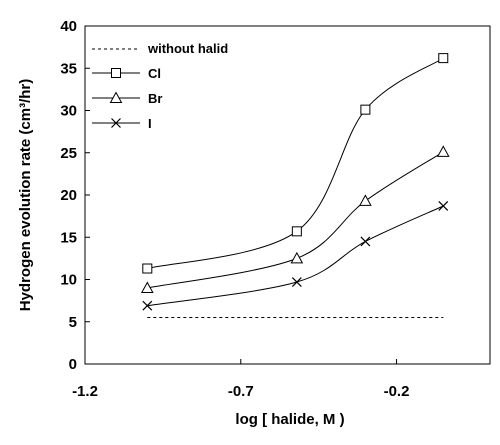  I want to click on y-tick-label: 40, so click(68, 26).